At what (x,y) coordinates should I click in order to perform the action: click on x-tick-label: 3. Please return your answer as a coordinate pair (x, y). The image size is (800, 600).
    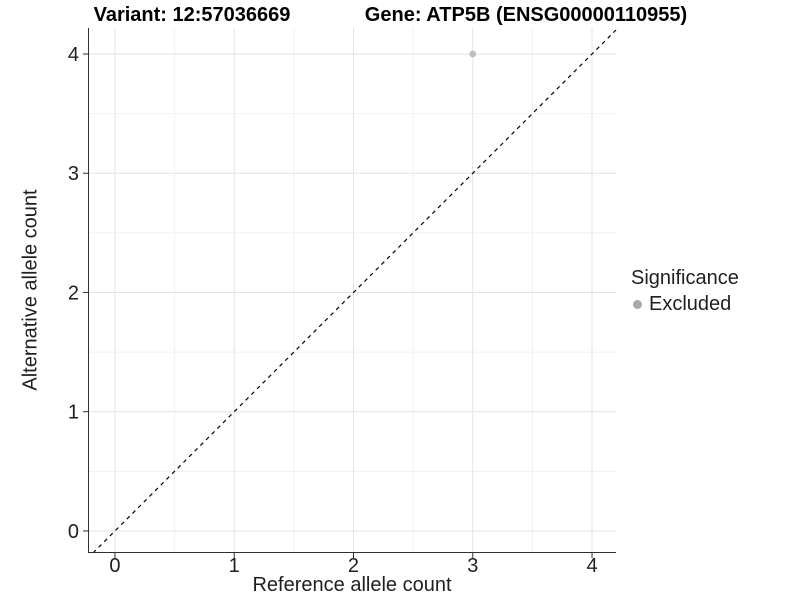
    Looking at the image, I should click on (472, 566).